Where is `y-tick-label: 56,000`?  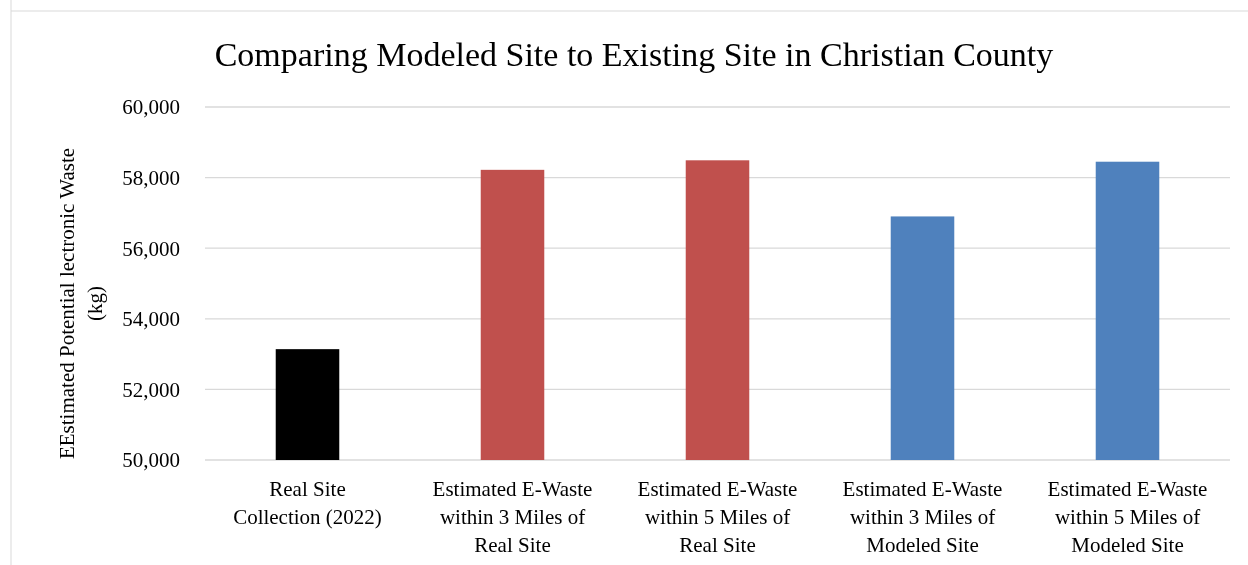 y-tick-label: 56,000 is located at coordinates (151, 248).